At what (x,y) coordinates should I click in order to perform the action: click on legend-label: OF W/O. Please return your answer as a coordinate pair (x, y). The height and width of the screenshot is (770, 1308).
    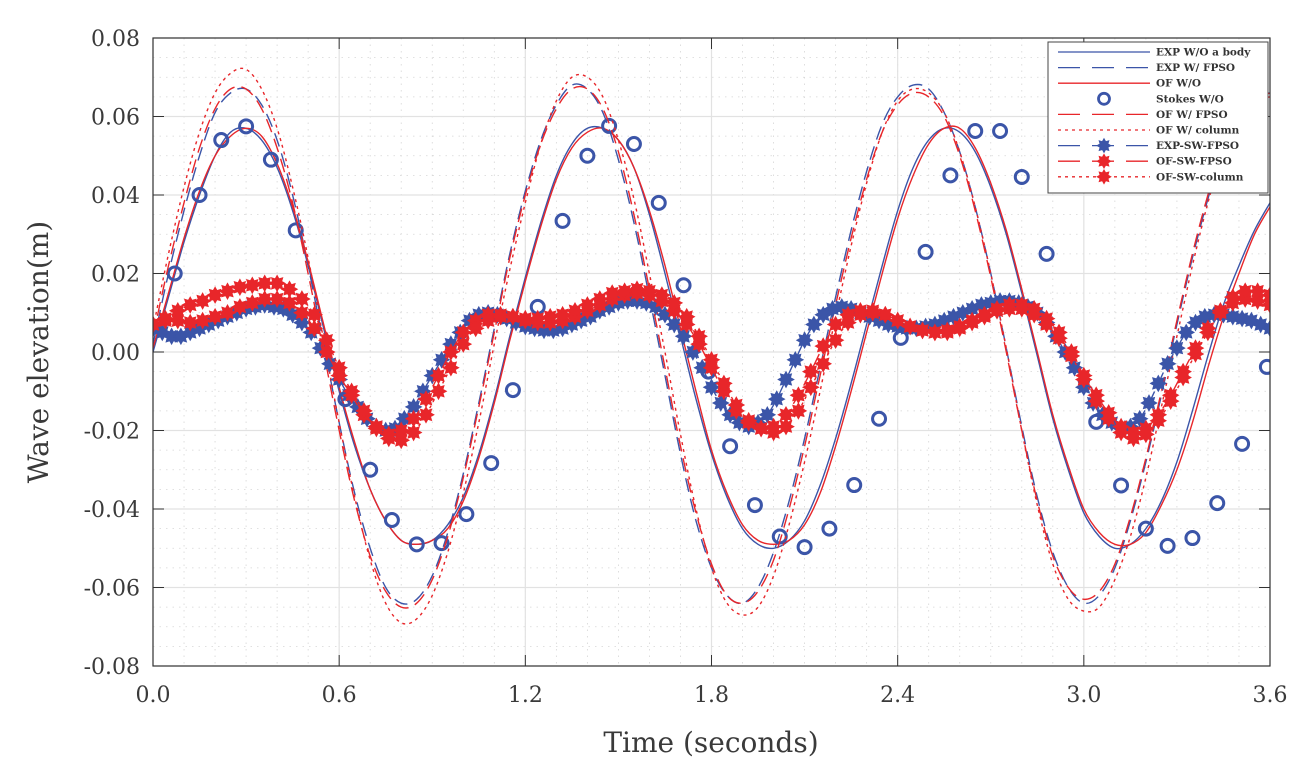
    Looking at the image, I should click on (1178, 84).